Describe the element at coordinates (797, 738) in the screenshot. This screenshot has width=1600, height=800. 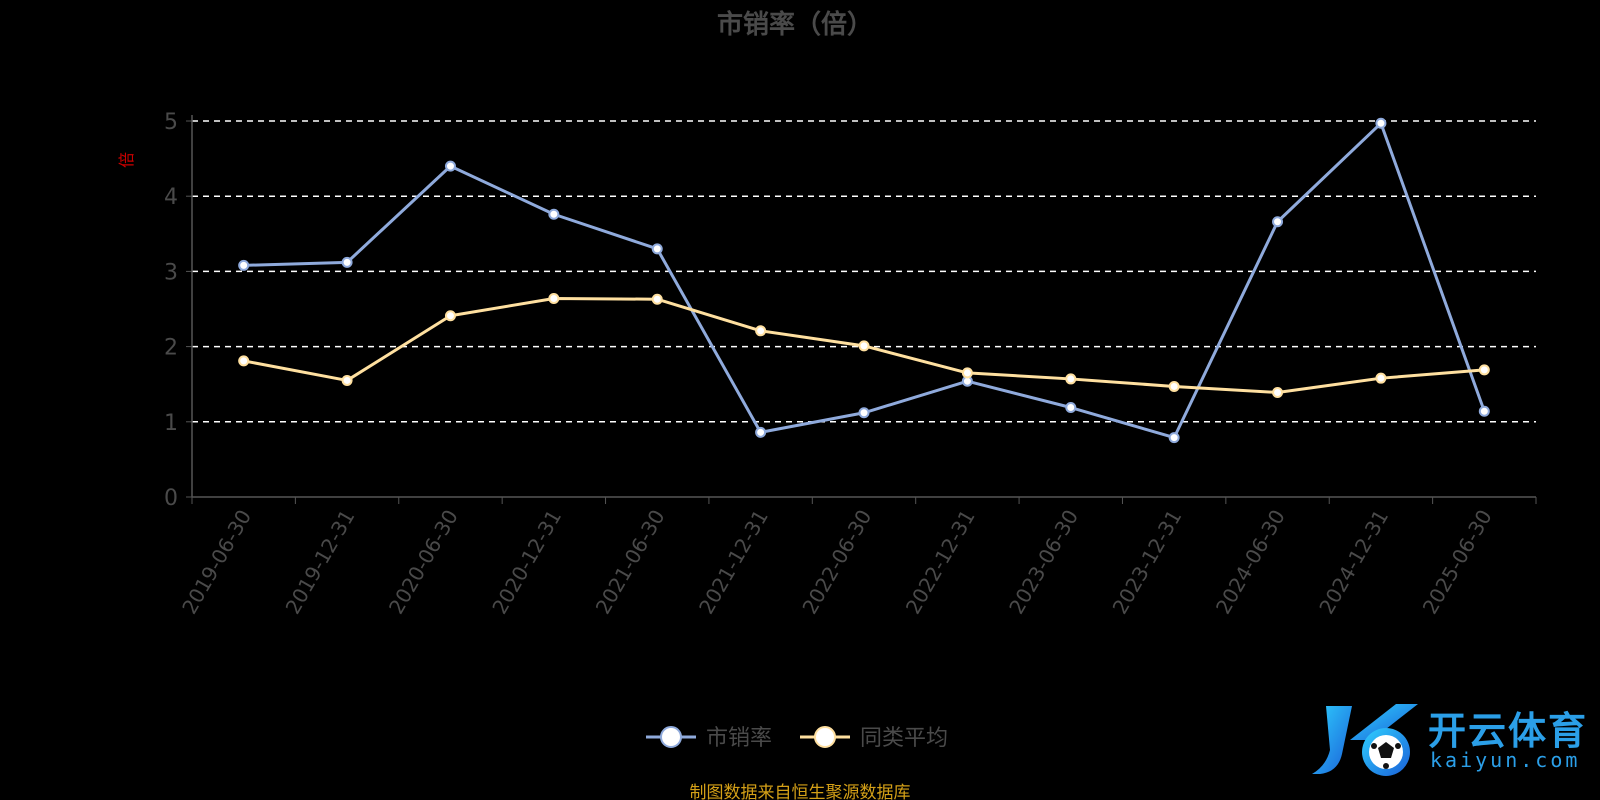
I see `legend: 市销率 同类平均` at that location.